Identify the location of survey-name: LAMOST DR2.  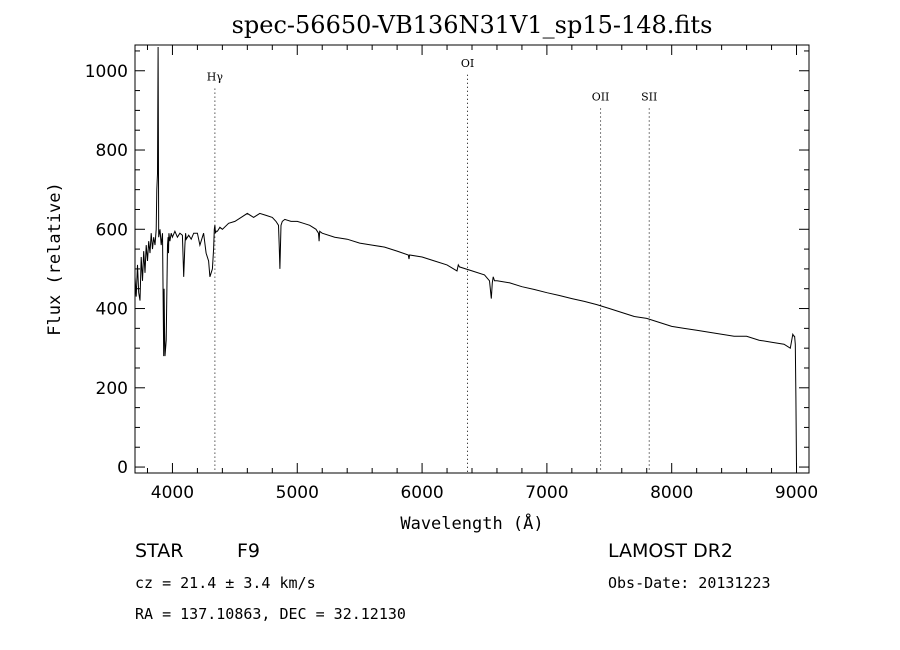
(670, 551).